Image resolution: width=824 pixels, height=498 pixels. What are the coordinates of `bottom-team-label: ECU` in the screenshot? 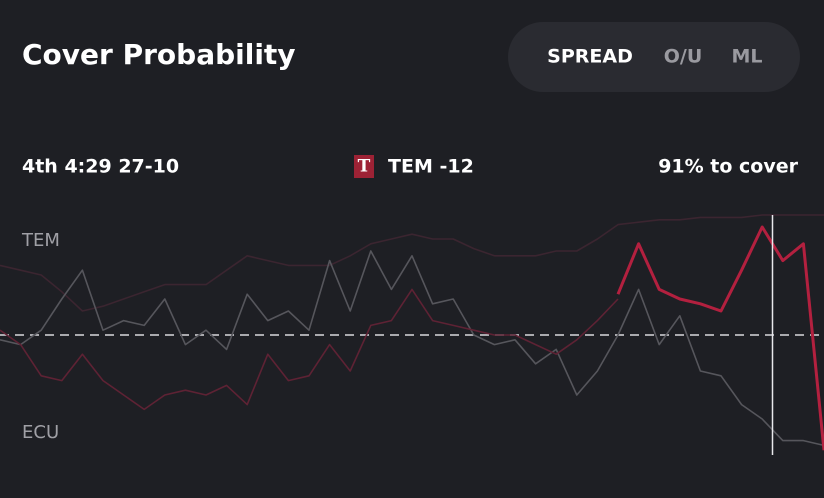 It's located at (40, 432).